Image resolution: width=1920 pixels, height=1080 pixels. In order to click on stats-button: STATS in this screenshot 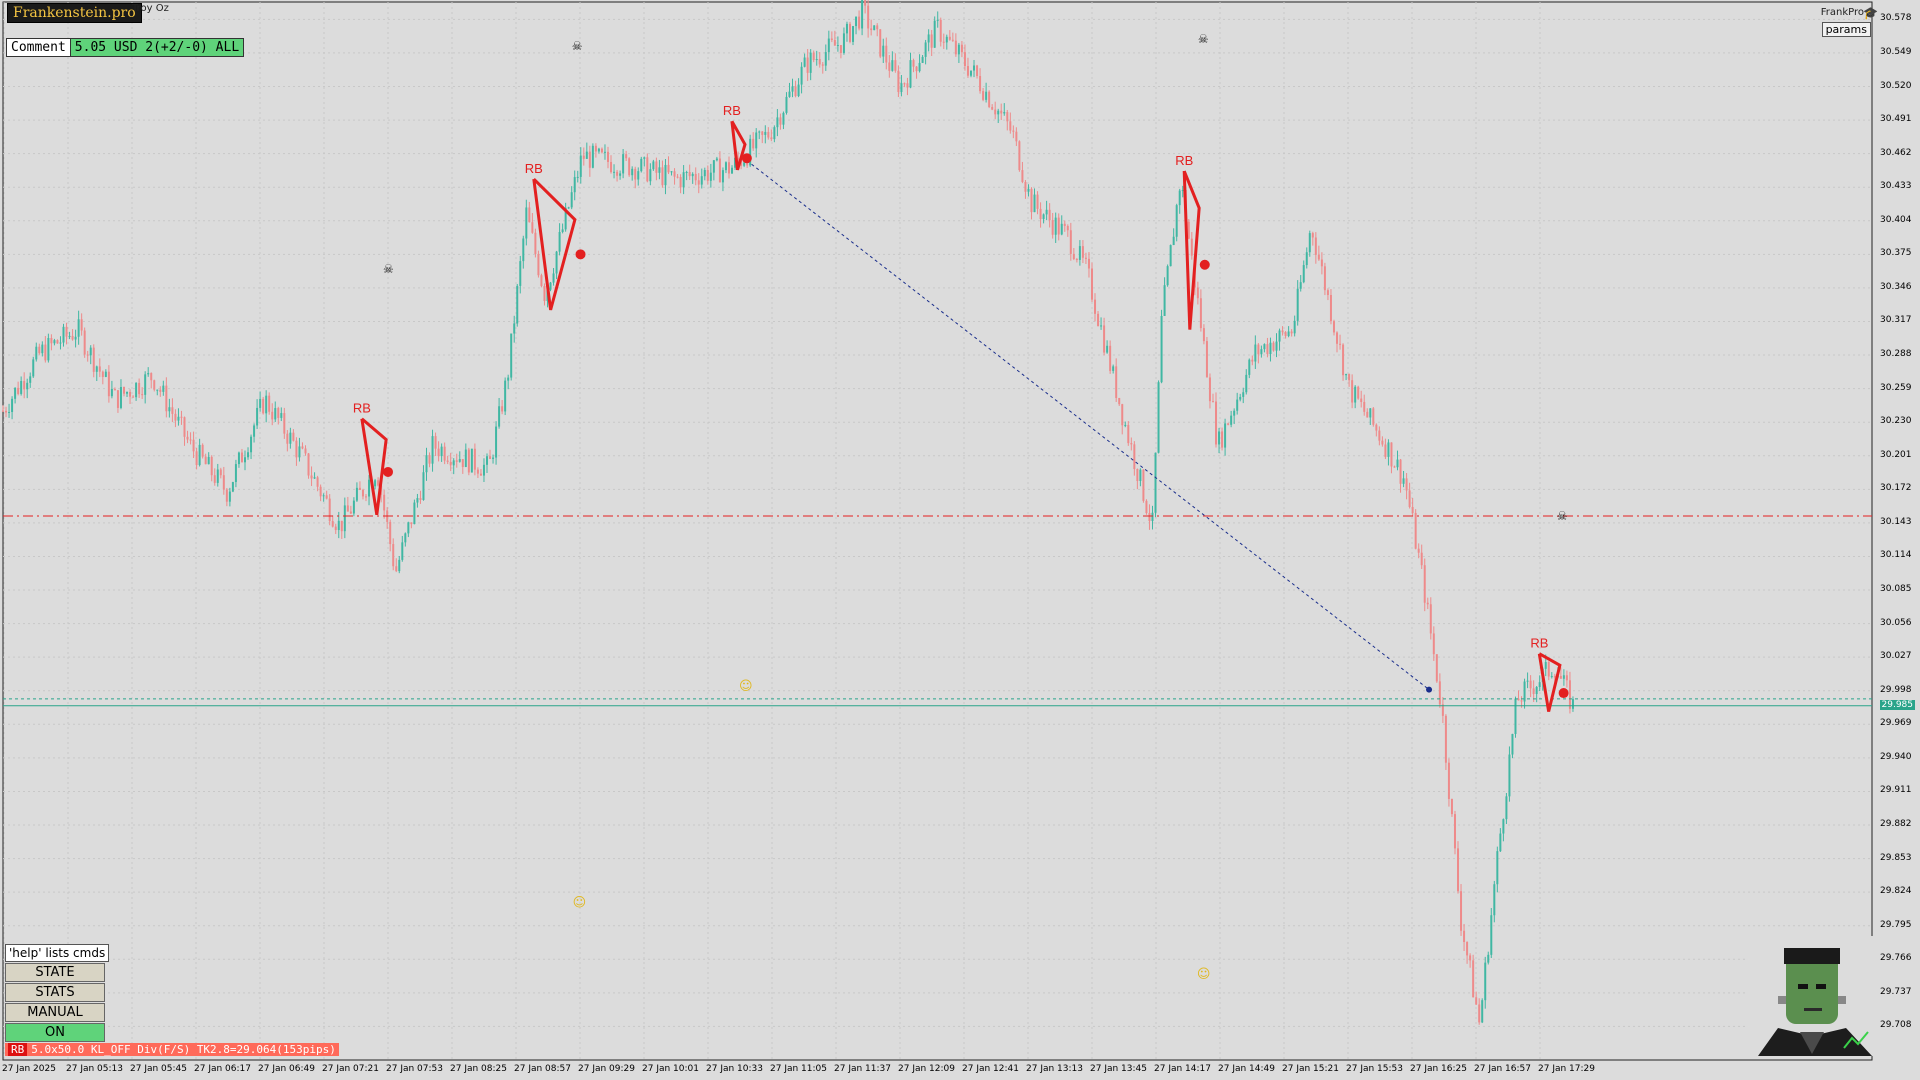, I will do `click(55, 992)`.